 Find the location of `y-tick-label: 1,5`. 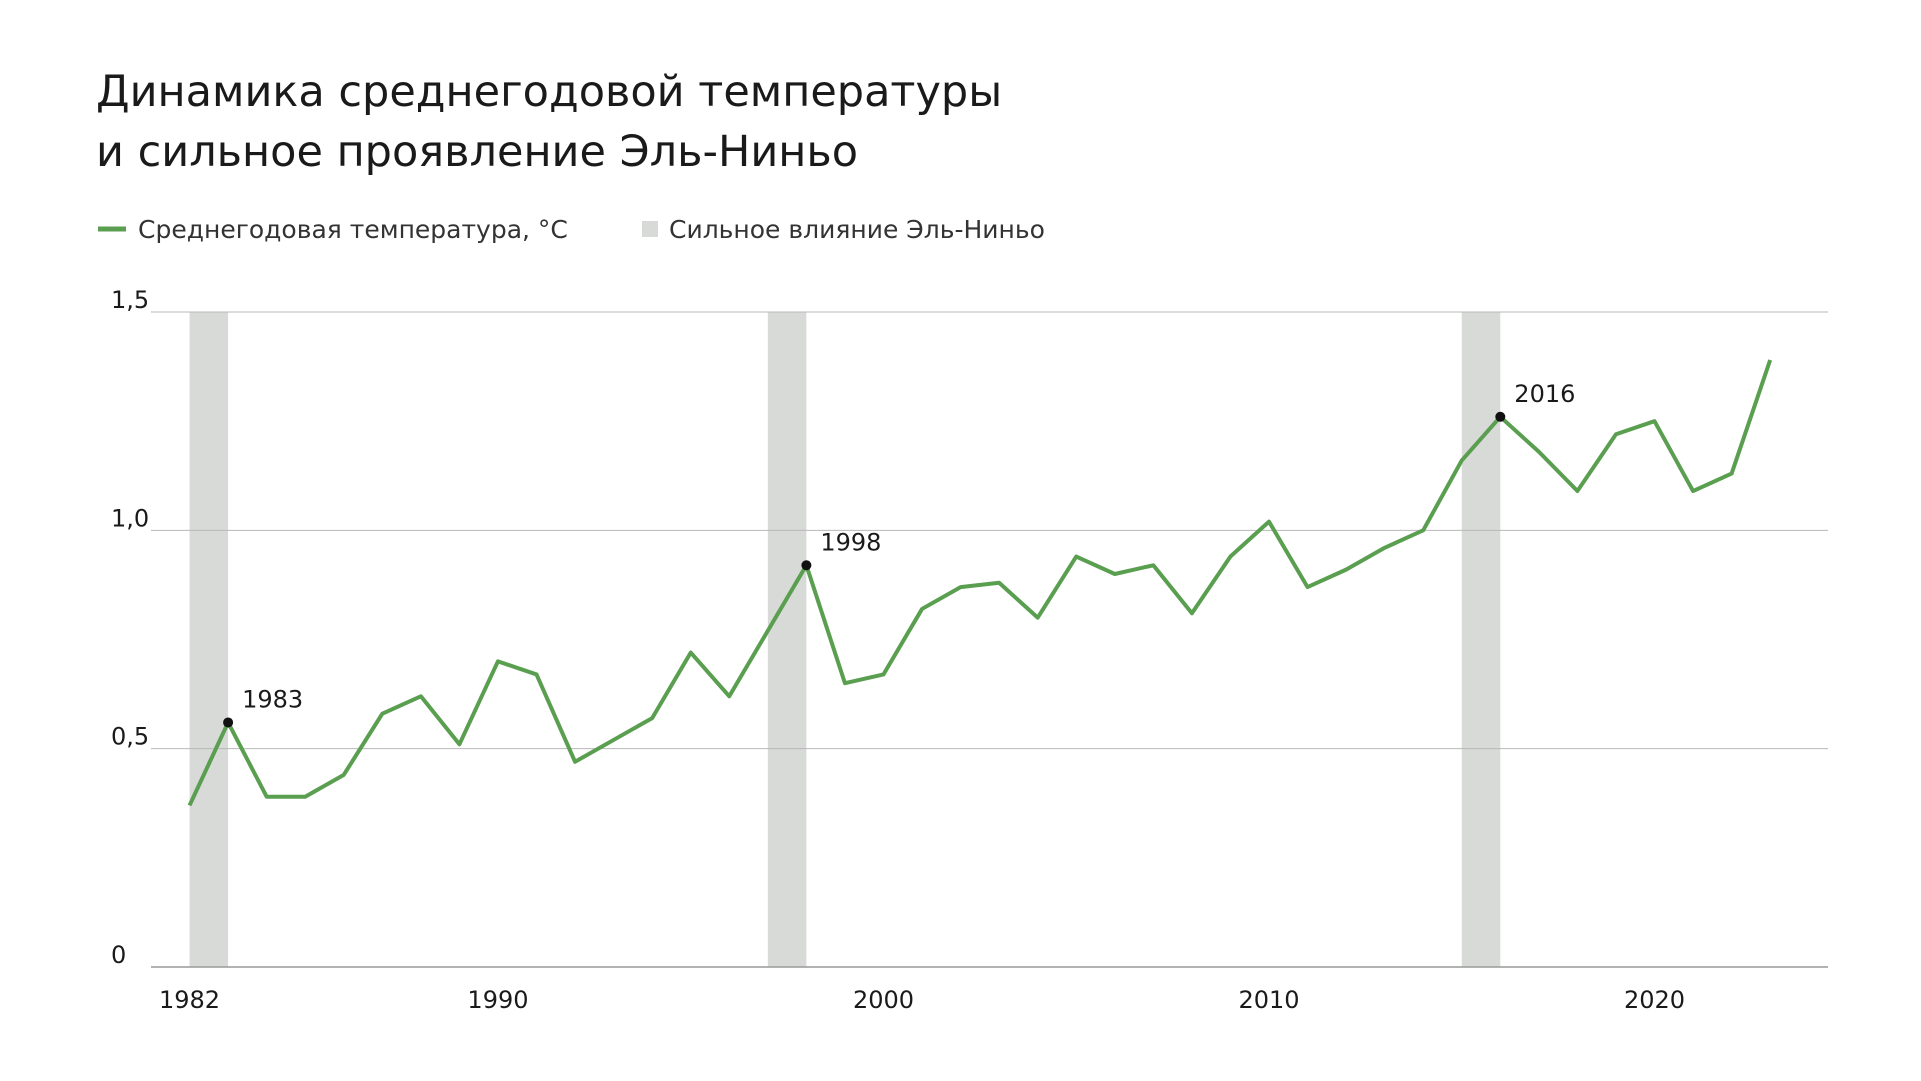

y-tick-label: 1,5 is located at coordinates (130, 300).